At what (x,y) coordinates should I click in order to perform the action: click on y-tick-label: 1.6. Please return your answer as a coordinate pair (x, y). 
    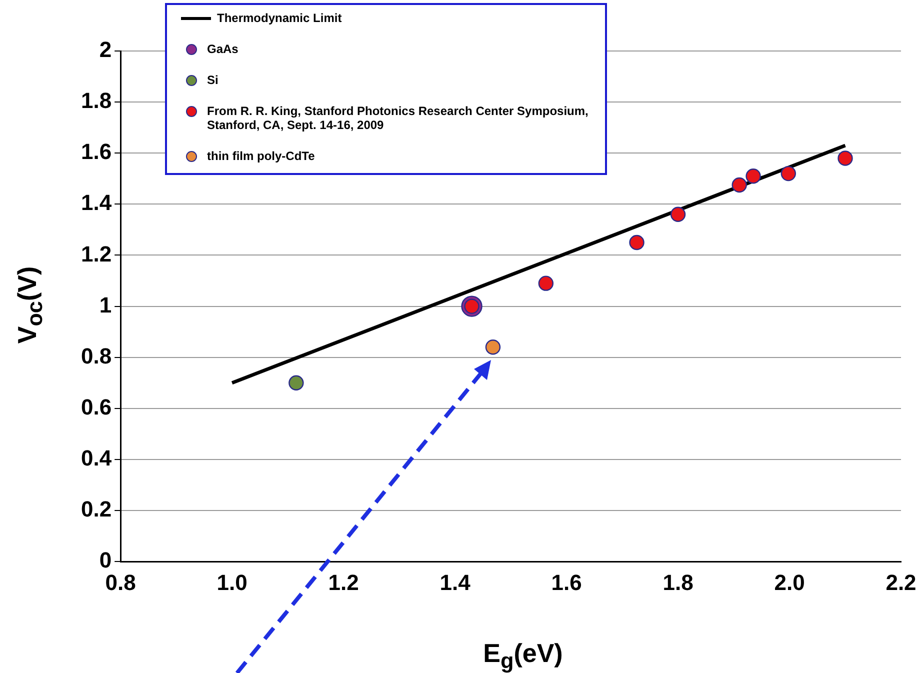
    Looking at the image, I should click on (96, 151).